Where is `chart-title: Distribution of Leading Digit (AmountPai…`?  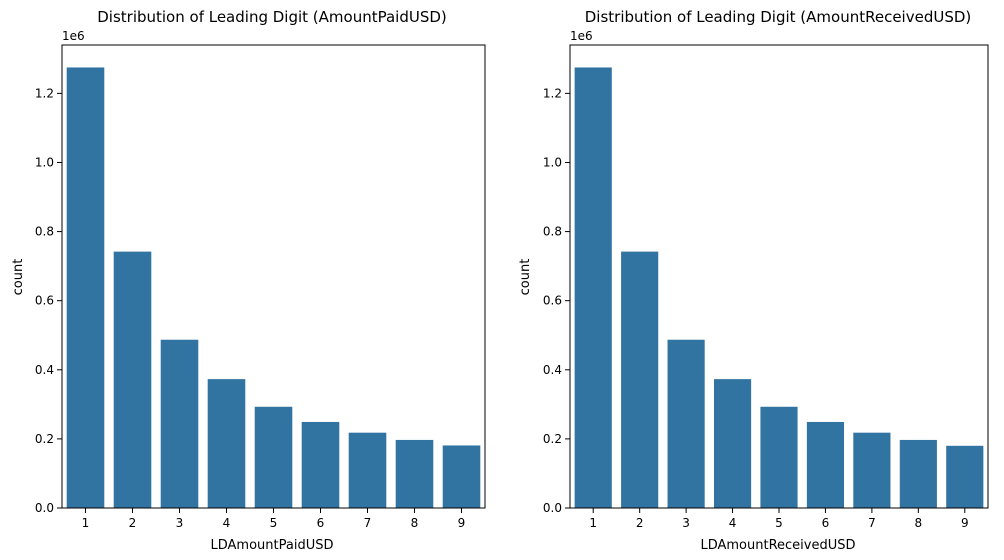
chart-title: Distribution of Leading Digit (AmountPai… is located at coordinates (272, 17).